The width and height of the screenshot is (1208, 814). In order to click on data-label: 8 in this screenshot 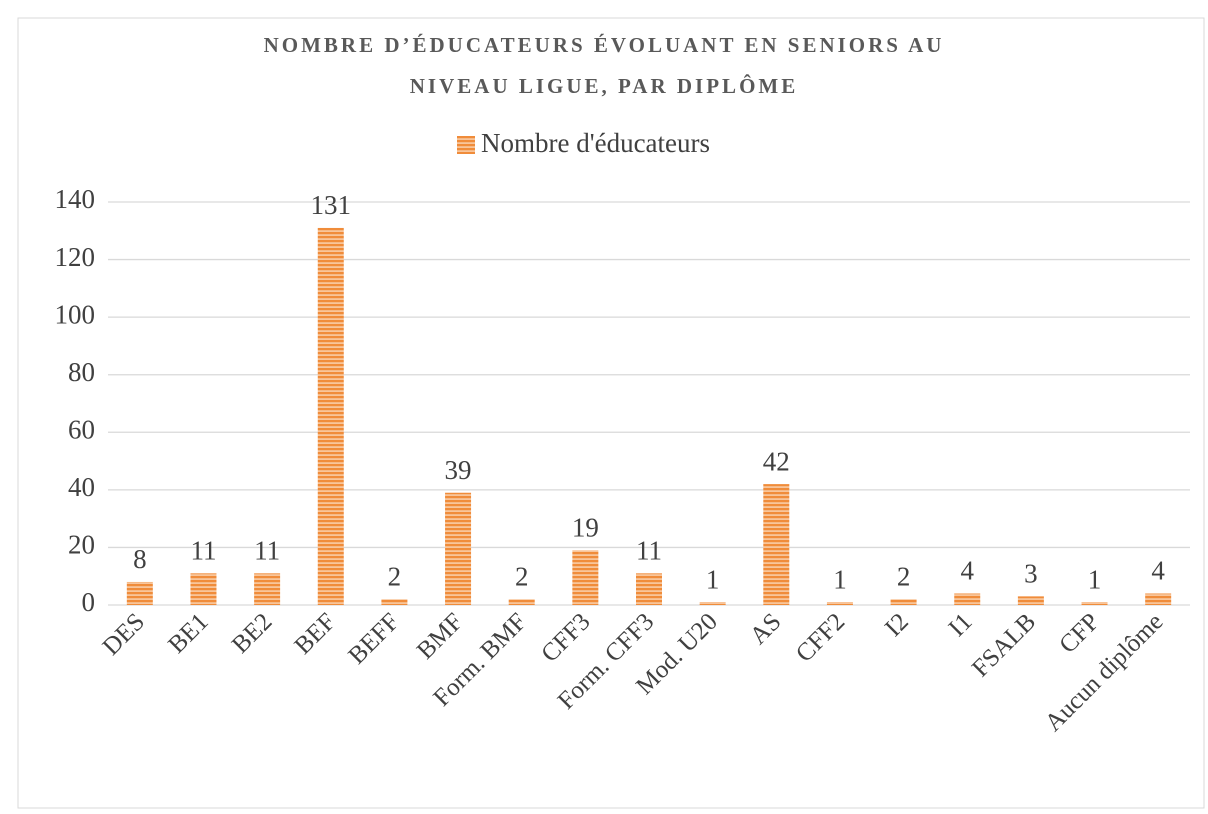, I will do `click(140, 559)`.